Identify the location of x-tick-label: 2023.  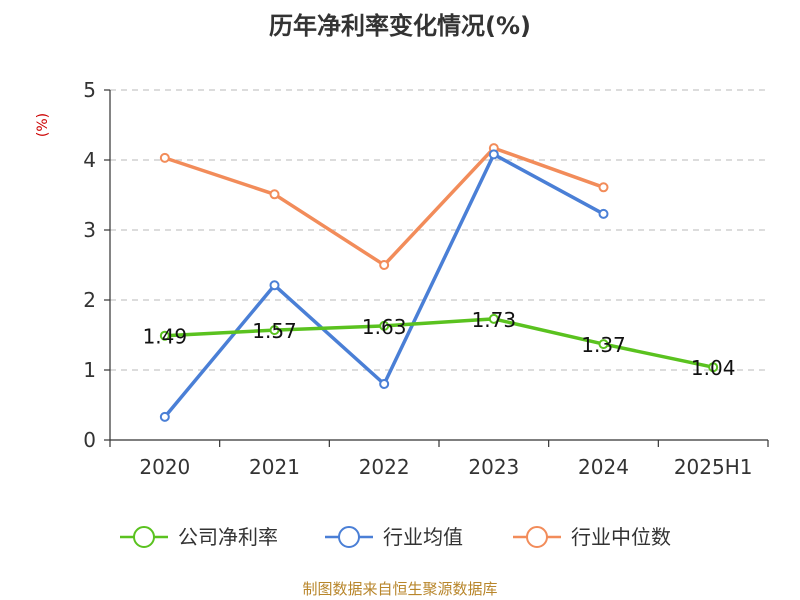
(493, 467).